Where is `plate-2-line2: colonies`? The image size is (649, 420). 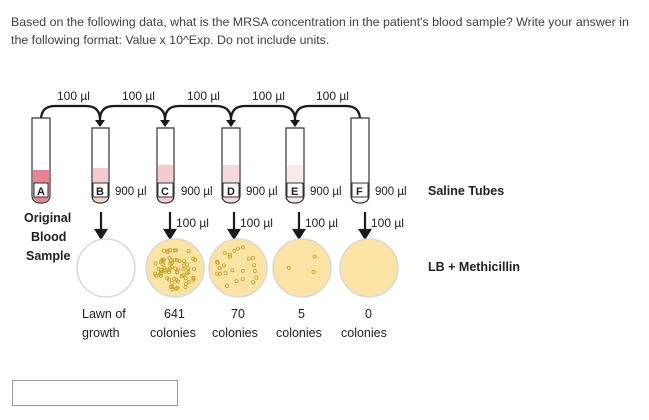 plate-2-line2: colonies is located at coordinates (173, 333).